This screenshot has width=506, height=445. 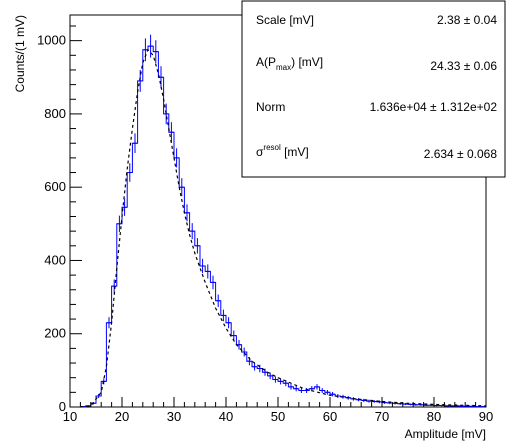 What do you see at coordinates (55, 333) in the screenshot?
I see `y-tick-label: 200` at bounding box center [55, 333].